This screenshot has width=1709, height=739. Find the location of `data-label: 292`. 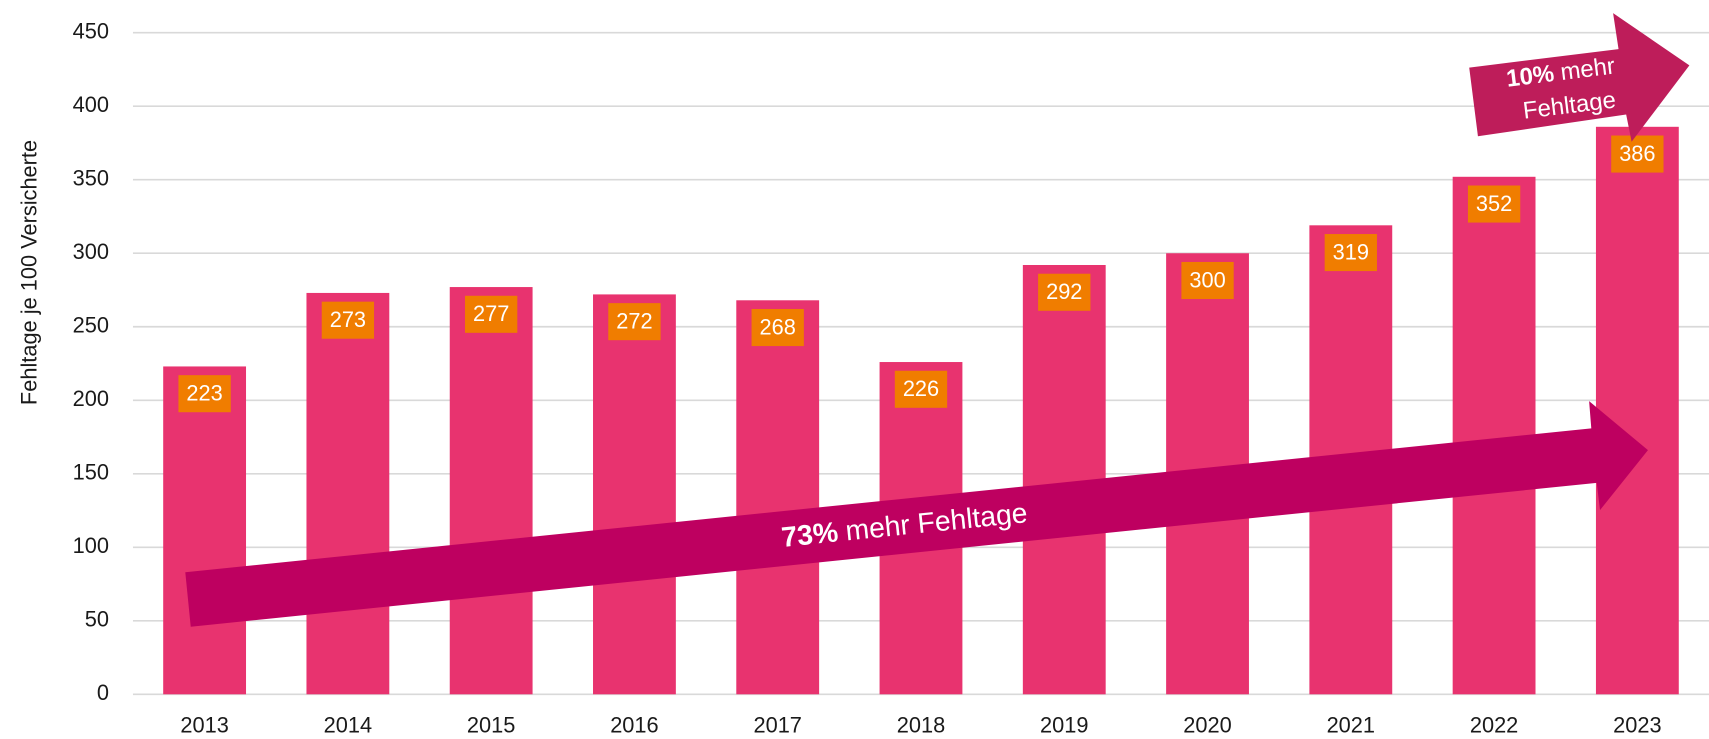

data-label: 292 is located at coordinates (1064, 291).